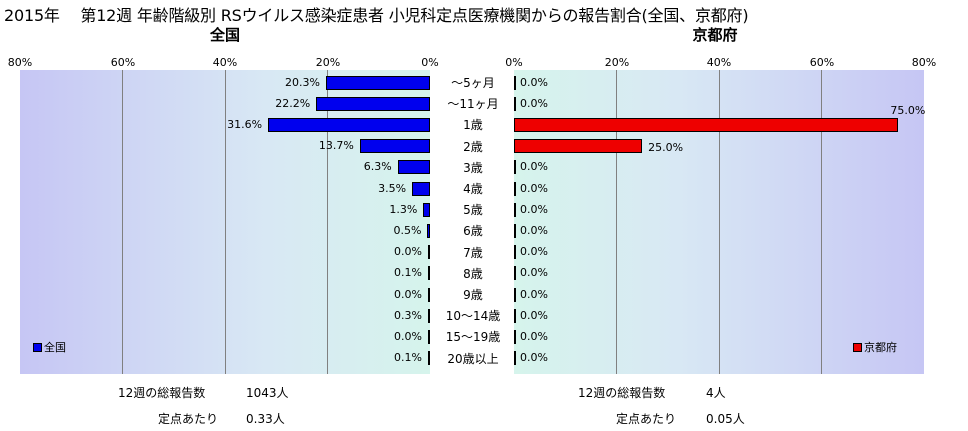  I want to click on kyoto-data-label: 25.0%, so click(666, 148).